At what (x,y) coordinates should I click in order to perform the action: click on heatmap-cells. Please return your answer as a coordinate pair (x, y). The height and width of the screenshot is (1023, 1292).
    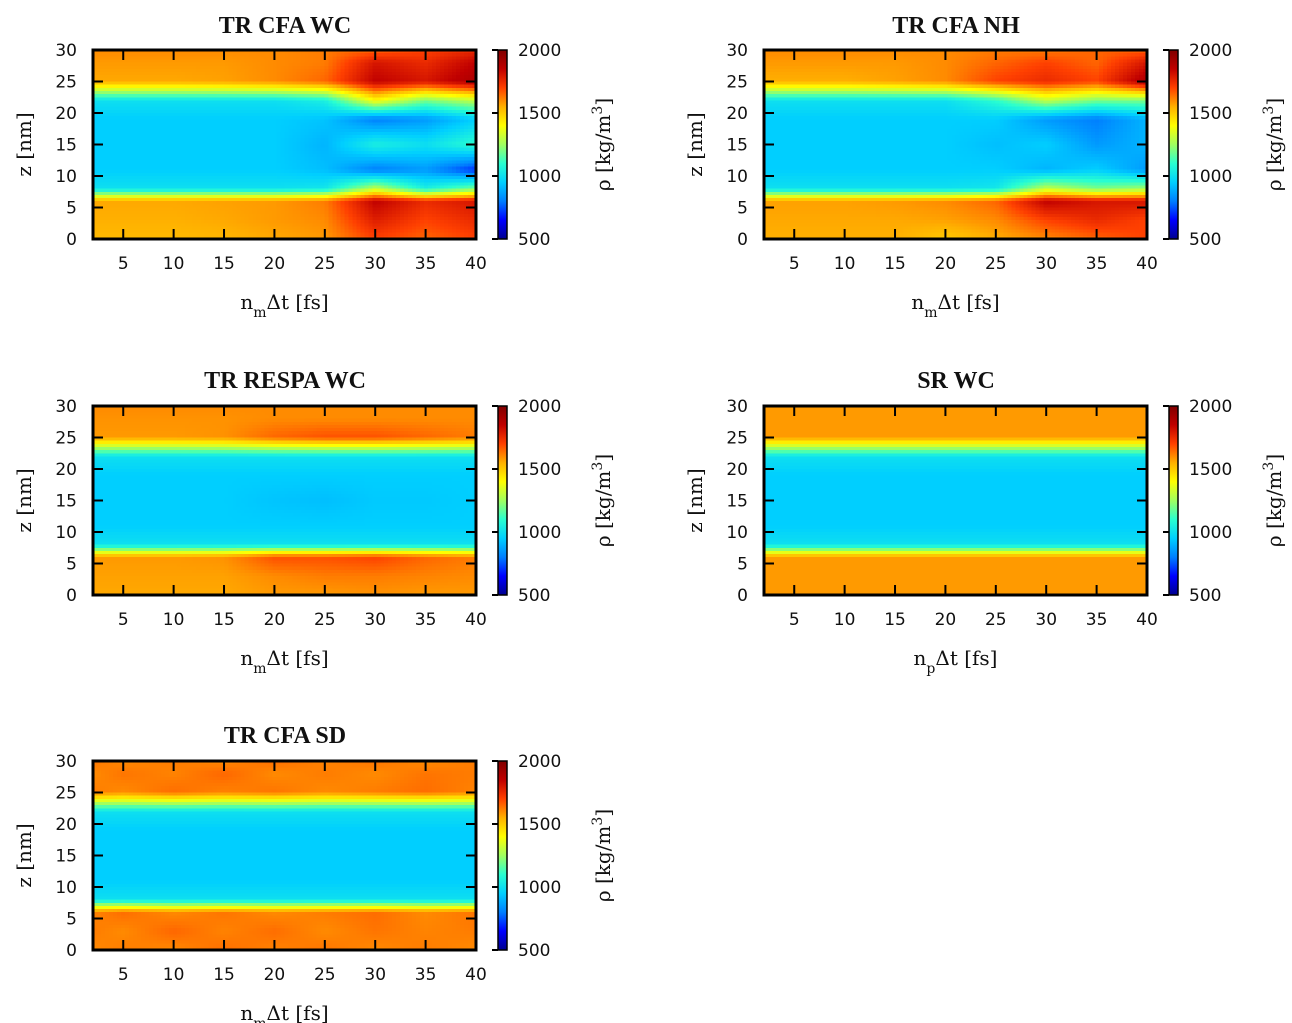
    Looking at the image, I should click on (285, 145).